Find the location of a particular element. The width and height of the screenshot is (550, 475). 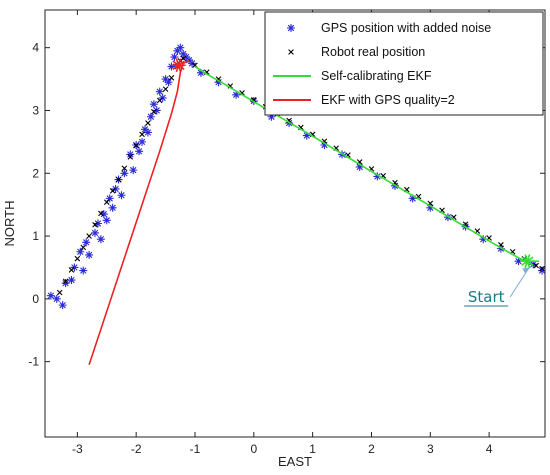

legend-entry-label: Self-calibrating EKF is located at coordinates (376, 76).